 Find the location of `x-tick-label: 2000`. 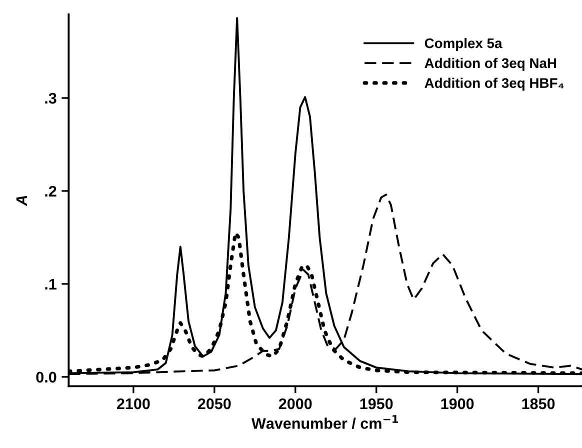

x-tick-label: 2000 is located at coordinates (295, 404).